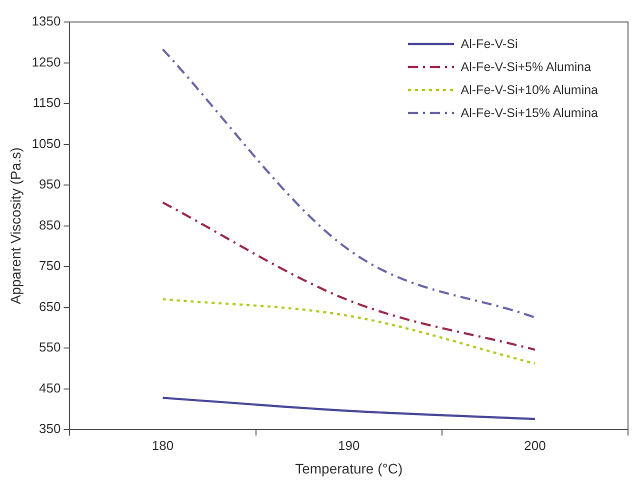 This screenshot has height=486, width=632. What do you see at coordinates (535, 445) in the screenshot?
I see `x-tick-label: 200` at bounding box center [535, 445].